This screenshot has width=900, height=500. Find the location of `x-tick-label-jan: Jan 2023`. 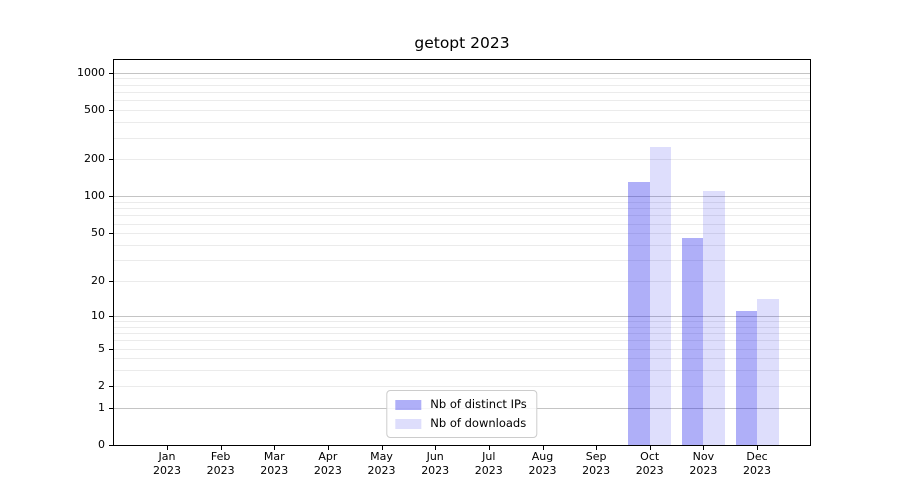

x-tick-label-jan: Jan 2023 is located at coordinates (167, 463).